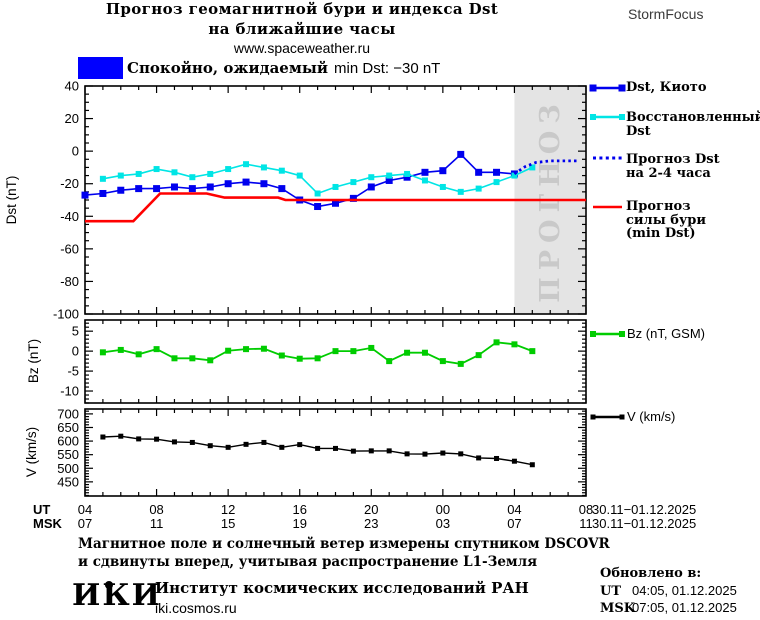 This screenshot has width=760, height=620. I want to click on updated-label: Обновлено в:, so click(651, 573).